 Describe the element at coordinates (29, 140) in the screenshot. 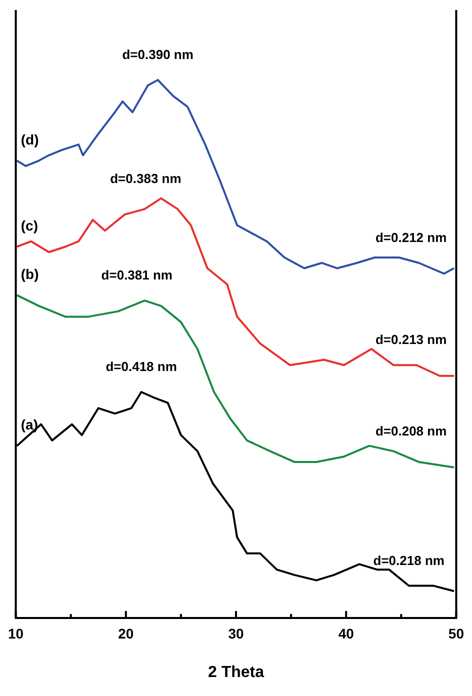

I see `series-label: (d)` at that location.